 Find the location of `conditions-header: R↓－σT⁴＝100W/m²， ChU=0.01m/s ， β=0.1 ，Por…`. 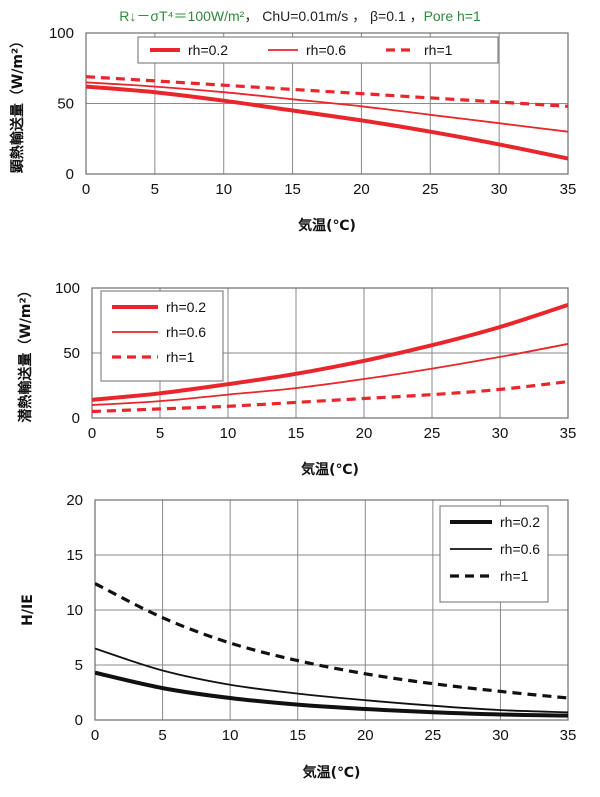

conditions-header: R↓－σT⁴＝100W/m²， ChU=0.01m/s ， β=0.1 ，Por… is located at coordinates (300, 16).